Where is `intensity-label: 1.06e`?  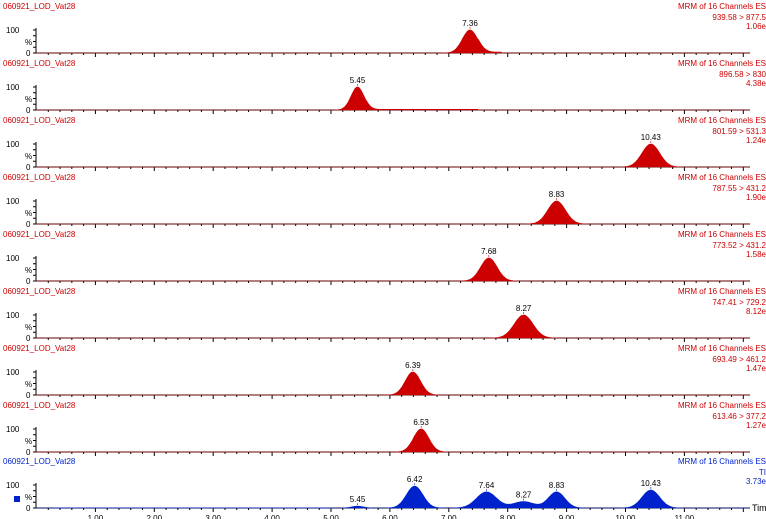 intensity-label: 1.06e is located at coordinates (756, 26).